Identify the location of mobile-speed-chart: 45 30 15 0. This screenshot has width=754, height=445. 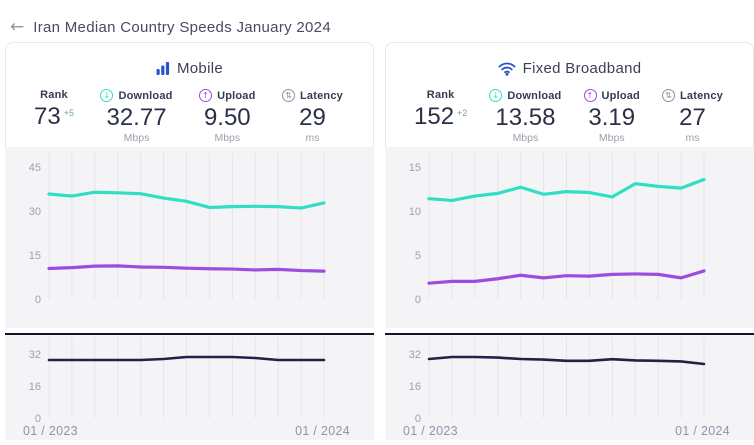
(177, 229).